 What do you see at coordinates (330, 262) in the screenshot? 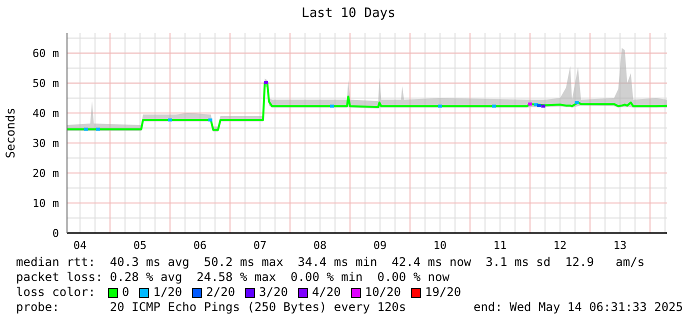
I see `text: median rtt: 40.3 ms avg 50.2 ms max 34.4 ms min 42.4 ms now 3.1 ms sd 12.9 am/s` at bounding box center [330, 262].